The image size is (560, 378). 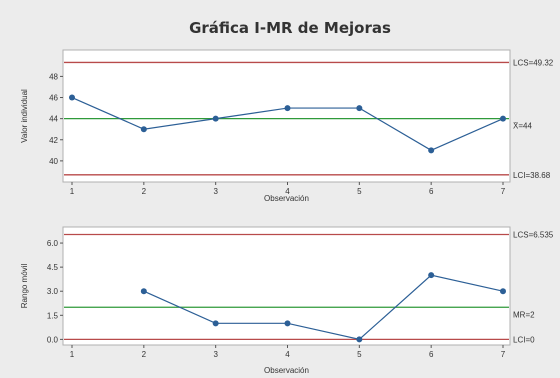 What do you see at coordinates (522, 126) in the screenshot?
I see `panel-individual-center-label: X̄=44` at bounding box center [522, 126].